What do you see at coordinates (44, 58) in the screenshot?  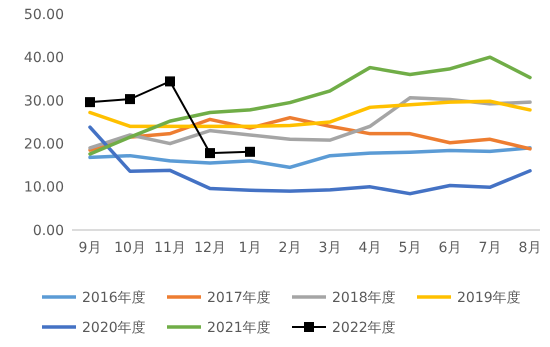 I see `y-tick-label: 40.00` at bounding box center [44, 58].